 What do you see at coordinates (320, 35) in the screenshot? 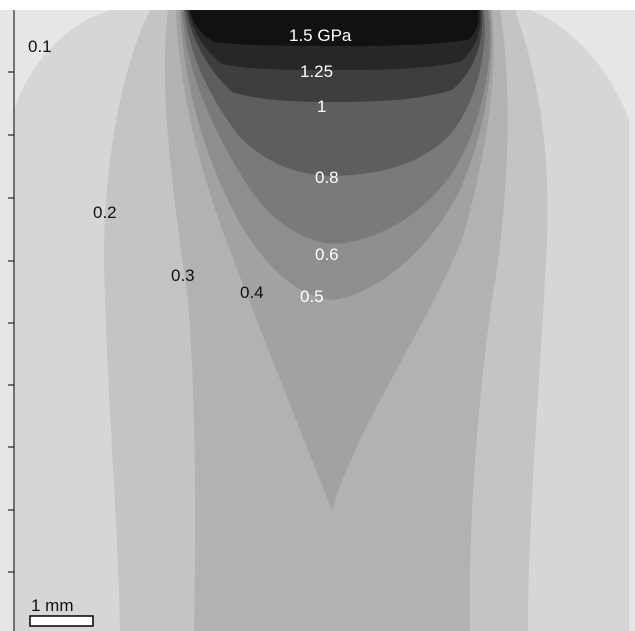
I see `contour-label-1-5: 1.5 GPa` at bounding box center [320, 35].